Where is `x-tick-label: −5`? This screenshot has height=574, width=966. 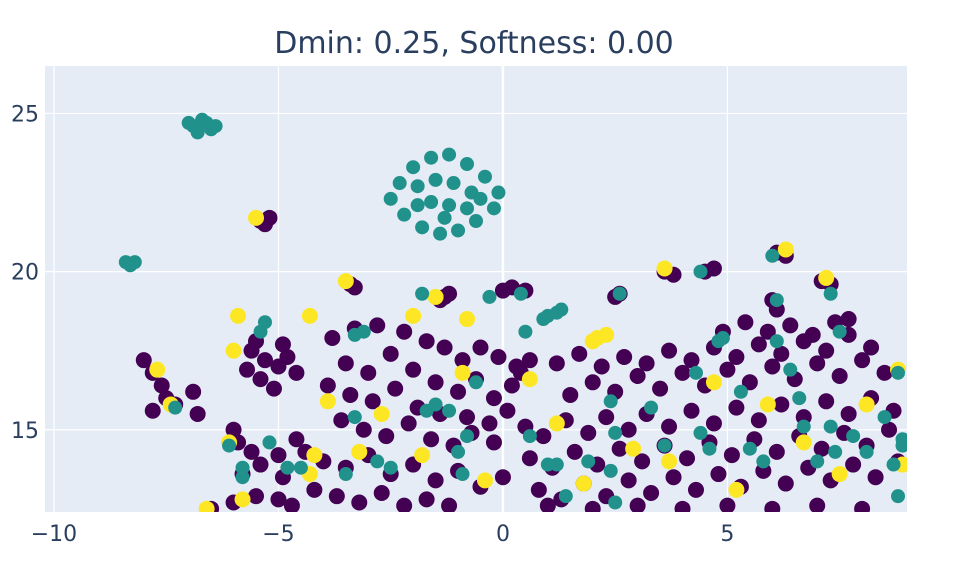 x-tick-label: −5 is located at coordinates (278, 534).